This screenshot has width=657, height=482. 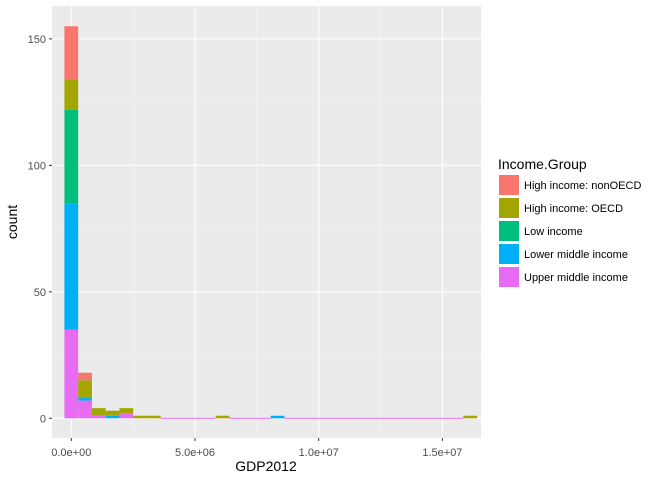 I want to click on y-tick-label: 50, so click(x=40, y=293).